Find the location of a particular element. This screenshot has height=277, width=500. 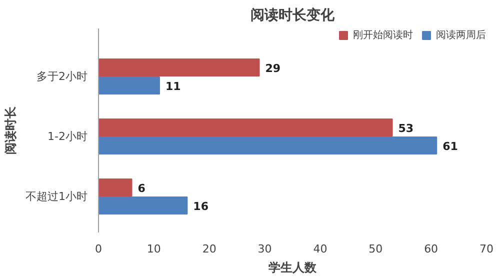

x-tick-label: 10 is located at coordinates (153, 249).